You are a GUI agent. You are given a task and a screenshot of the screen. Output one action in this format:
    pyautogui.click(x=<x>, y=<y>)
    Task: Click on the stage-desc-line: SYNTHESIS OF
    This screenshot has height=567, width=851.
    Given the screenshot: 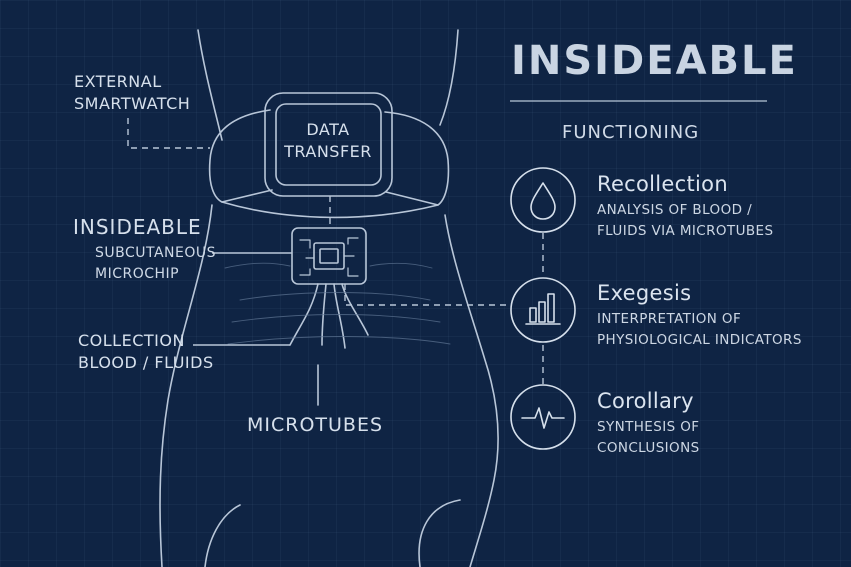 What is the action you would take?
    pyautogui.click(x=648, y=427)
    